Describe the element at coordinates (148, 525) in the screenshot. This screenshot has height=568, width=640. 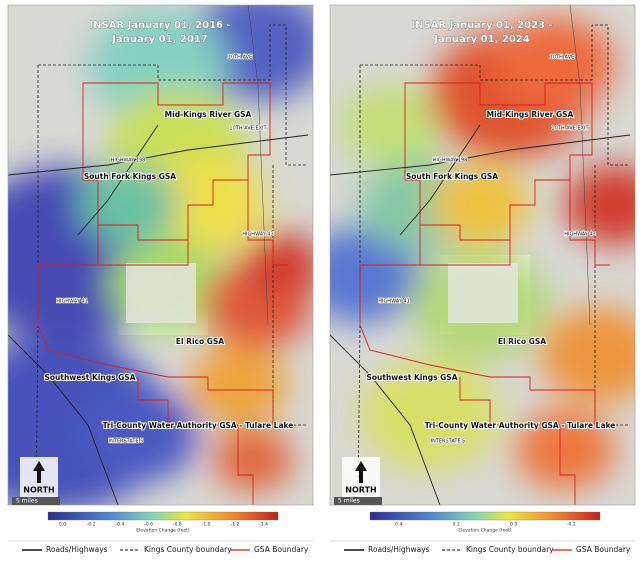
I see `colorbar-tick: -0.6` at that location.